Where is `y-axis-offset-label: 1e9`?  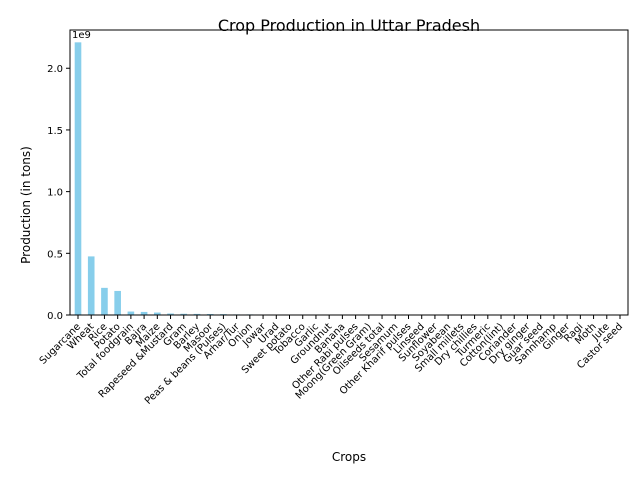 y-axis-offset-label: 1e9 is located at coordinates (81, 35).